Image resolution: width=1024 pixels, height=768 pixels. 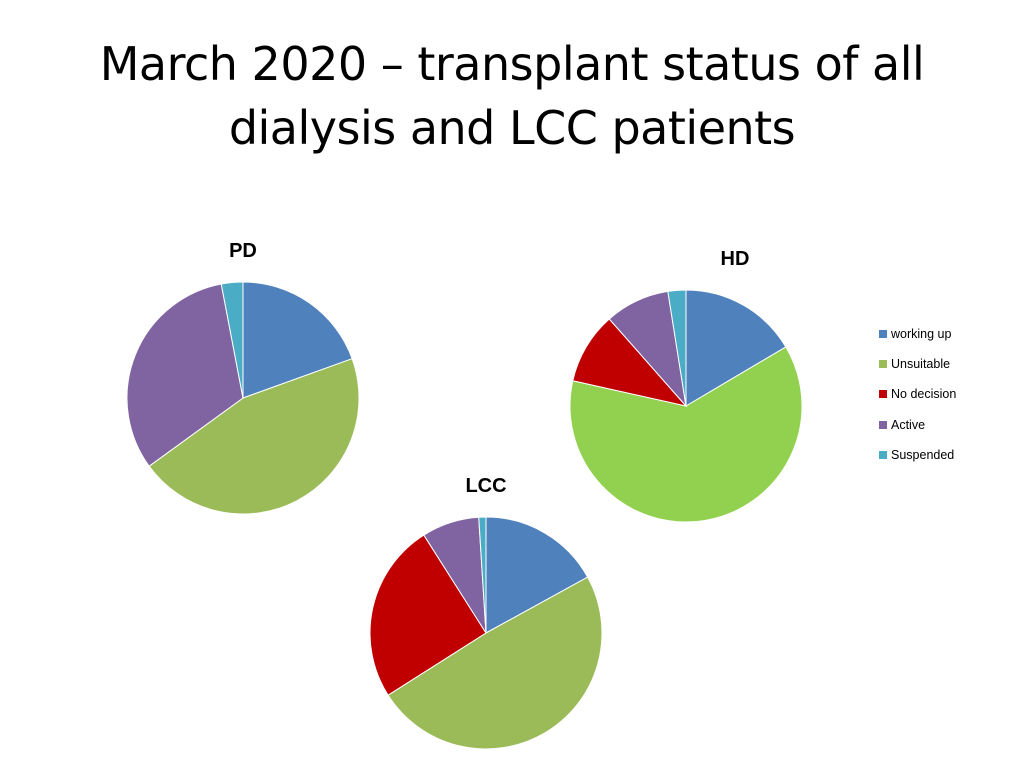 I want to click on pie-hd-slice-unsuitable, so click(x=686, y=434).